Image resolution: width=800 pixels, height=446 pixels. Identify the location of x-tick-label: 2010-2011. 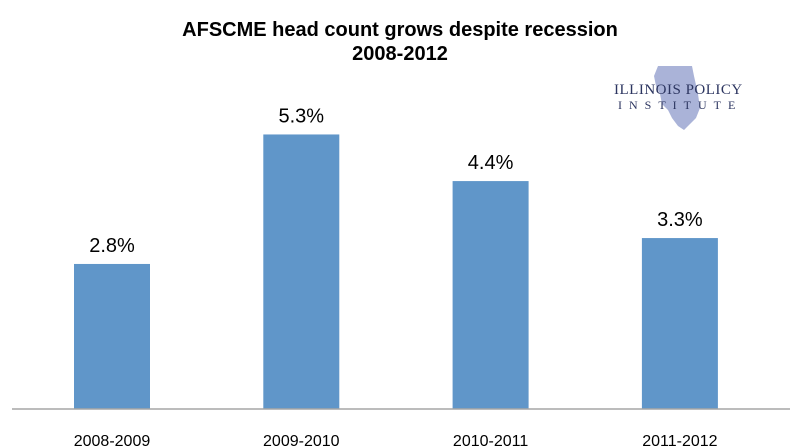
(490, 439).